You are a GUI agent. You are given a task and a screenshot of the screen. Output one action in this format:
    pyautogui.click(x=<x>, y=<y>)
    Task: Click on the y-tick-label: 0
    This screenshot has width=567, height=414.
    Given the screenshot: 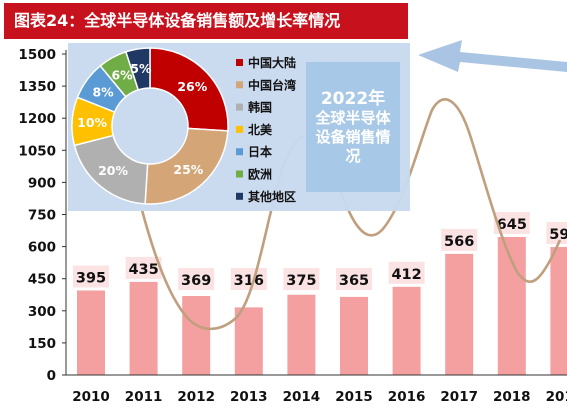 What is the action you would take?
    pyautogui.click(x=51, y=376)
    